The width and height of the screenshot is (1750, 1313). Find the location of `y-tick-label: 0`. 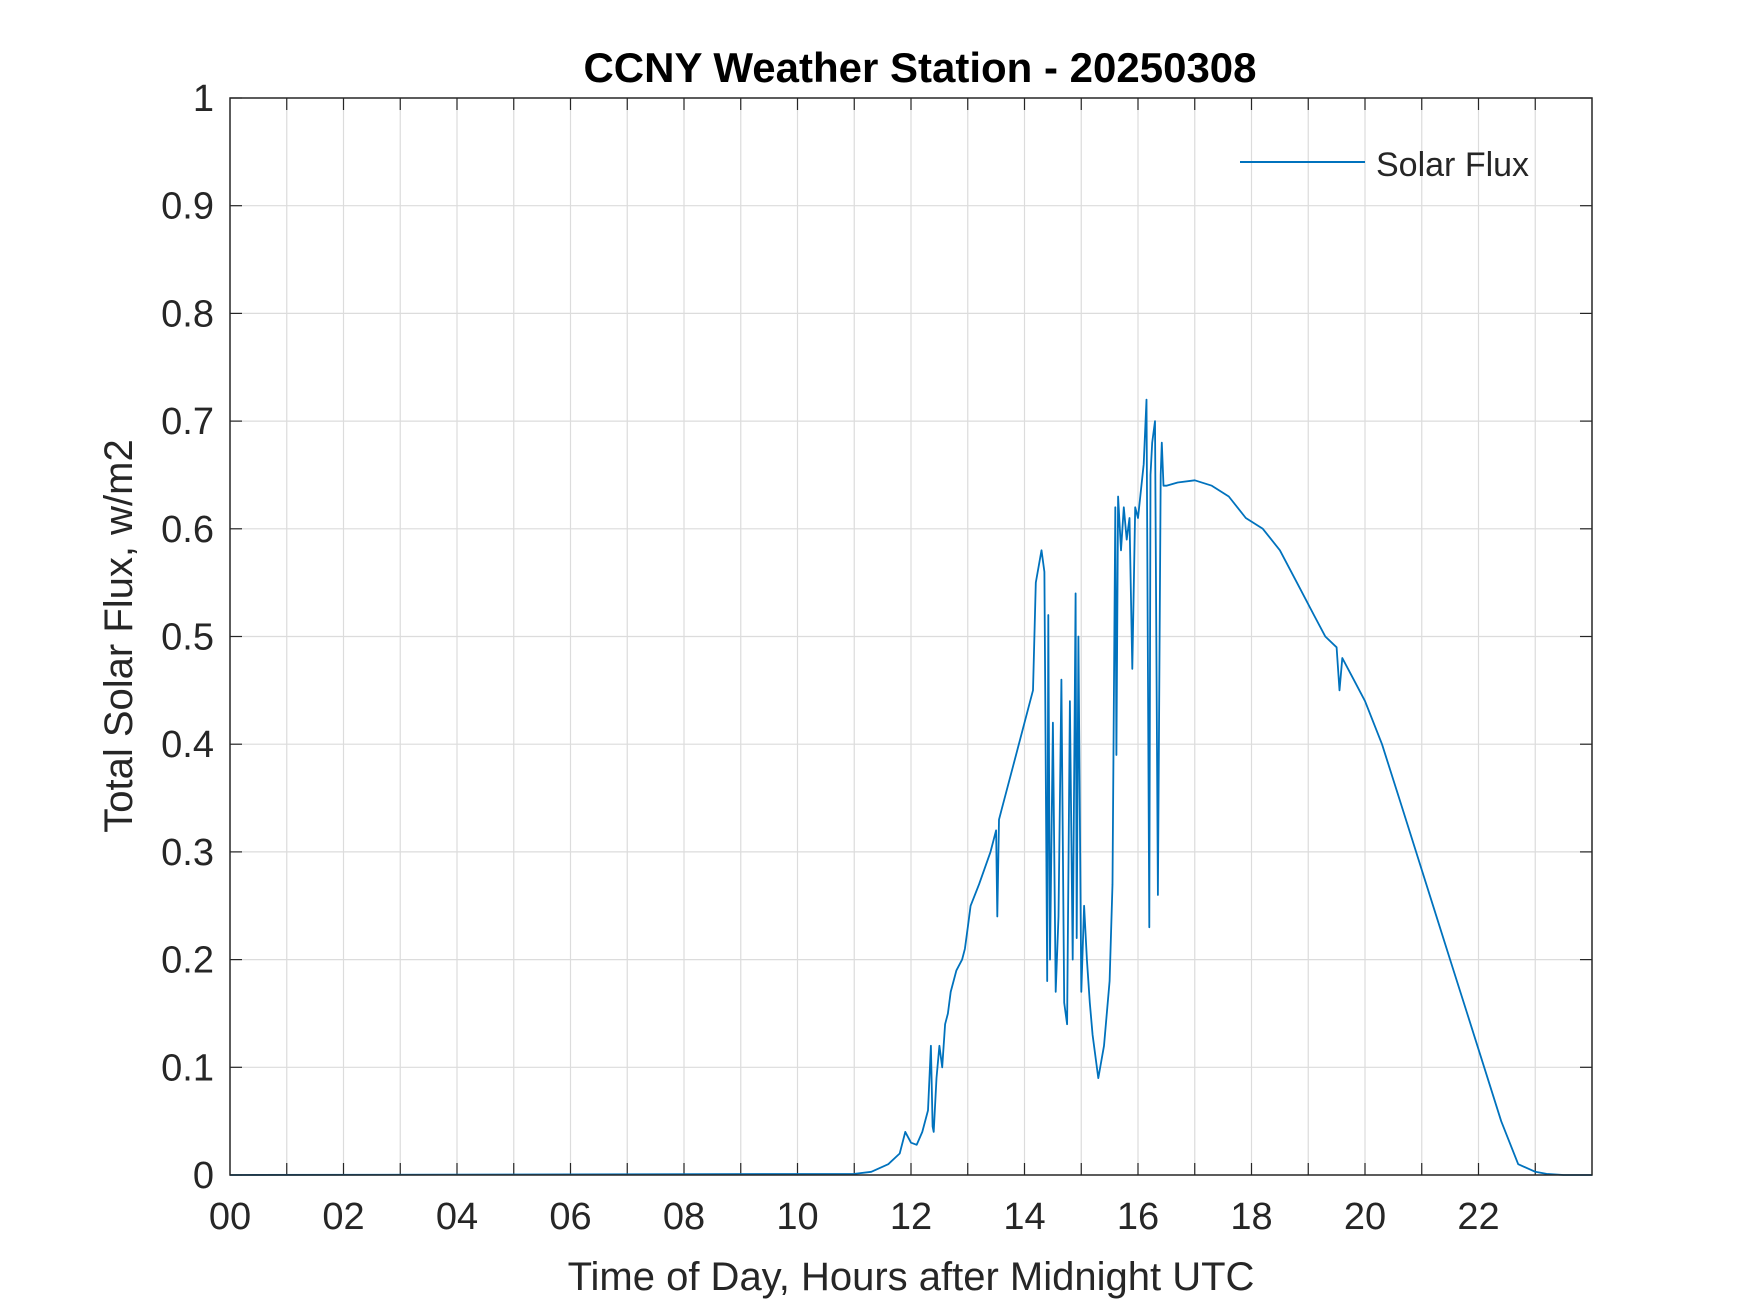

y-tick-label: 0 is located at coordinates (203, 1176).